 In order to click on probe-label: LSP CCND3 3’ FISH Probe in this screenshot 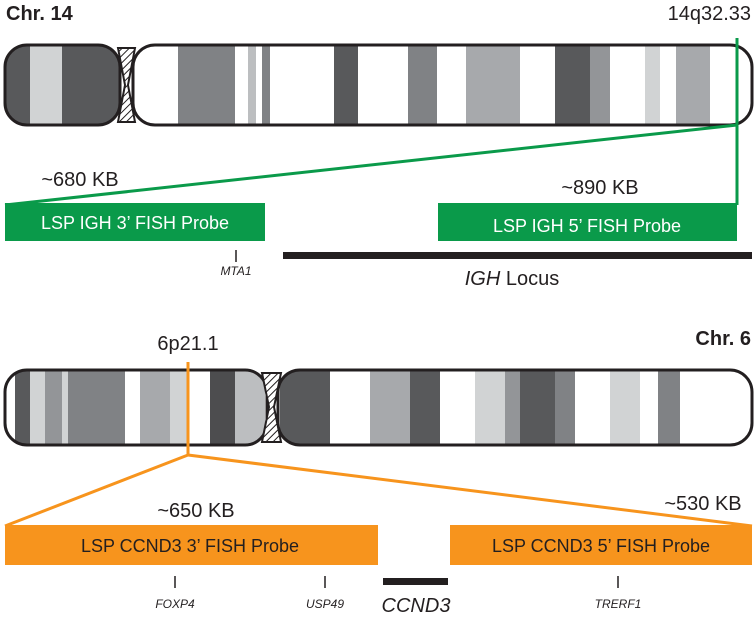, I will do `click(190, 546)`.